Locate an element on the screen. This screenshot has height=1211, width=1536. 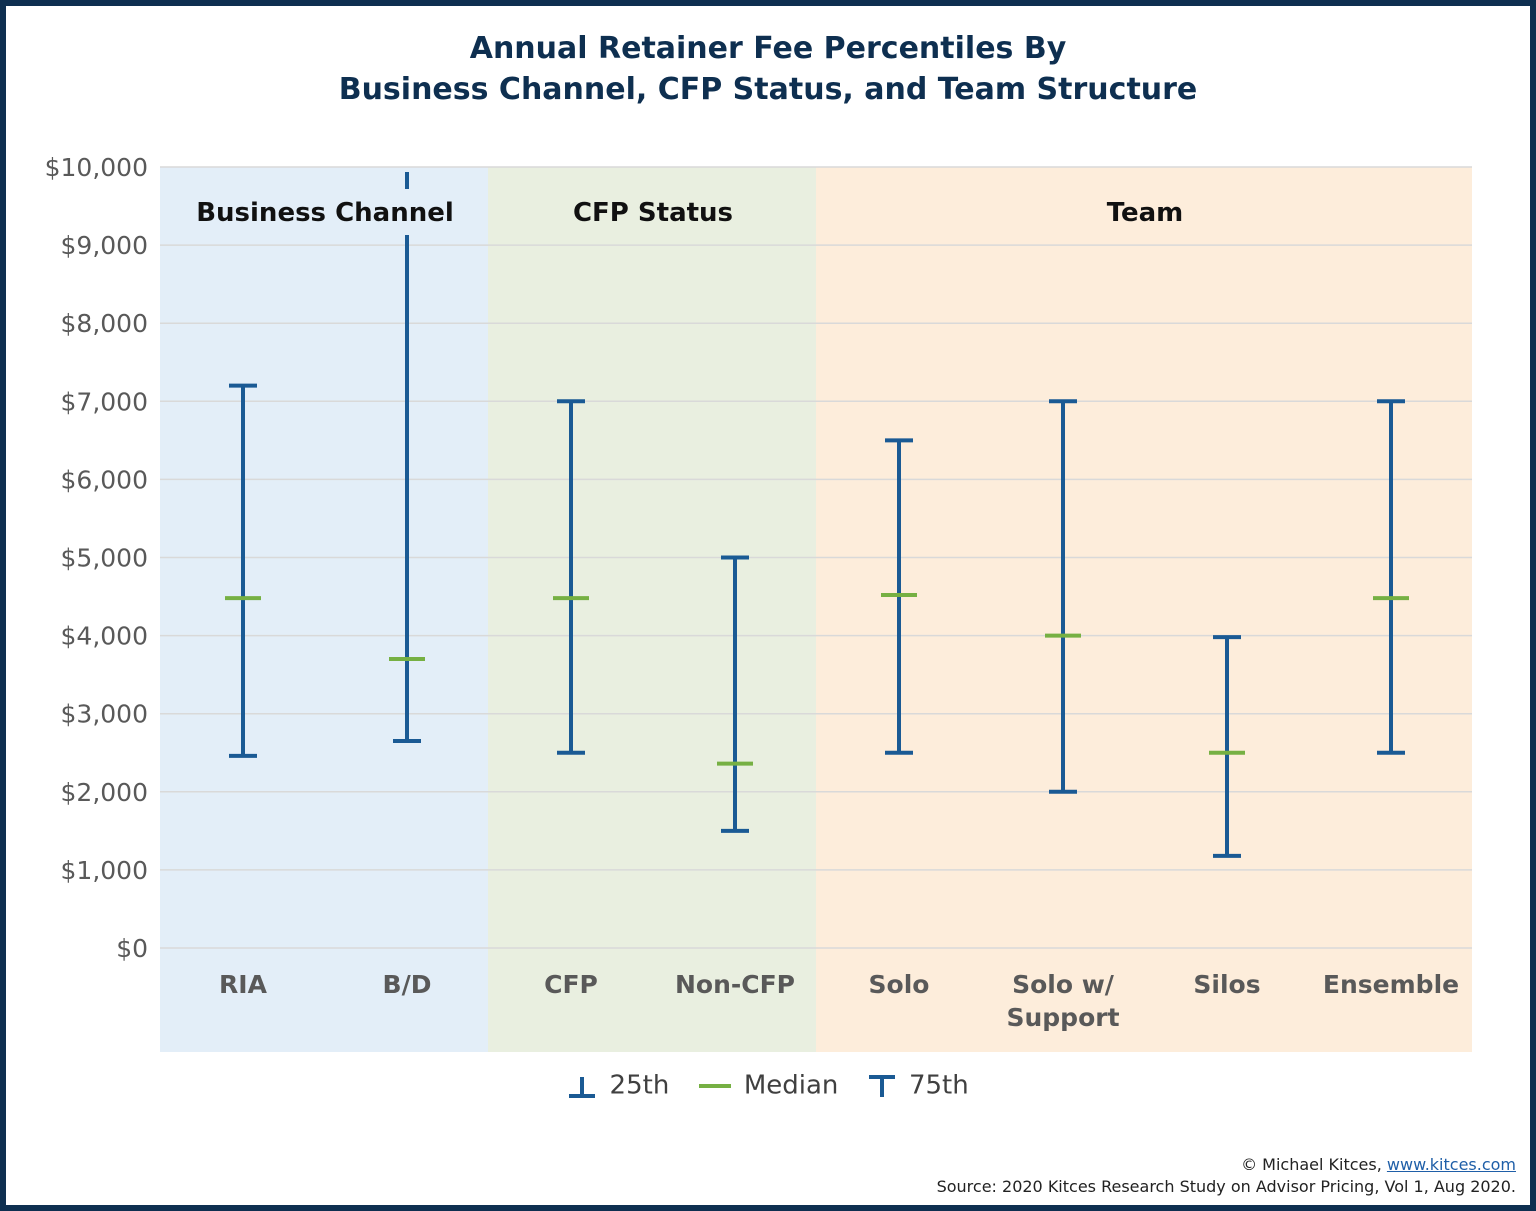
legend-item-75th: 75th is located at coordinates (918, 1085).